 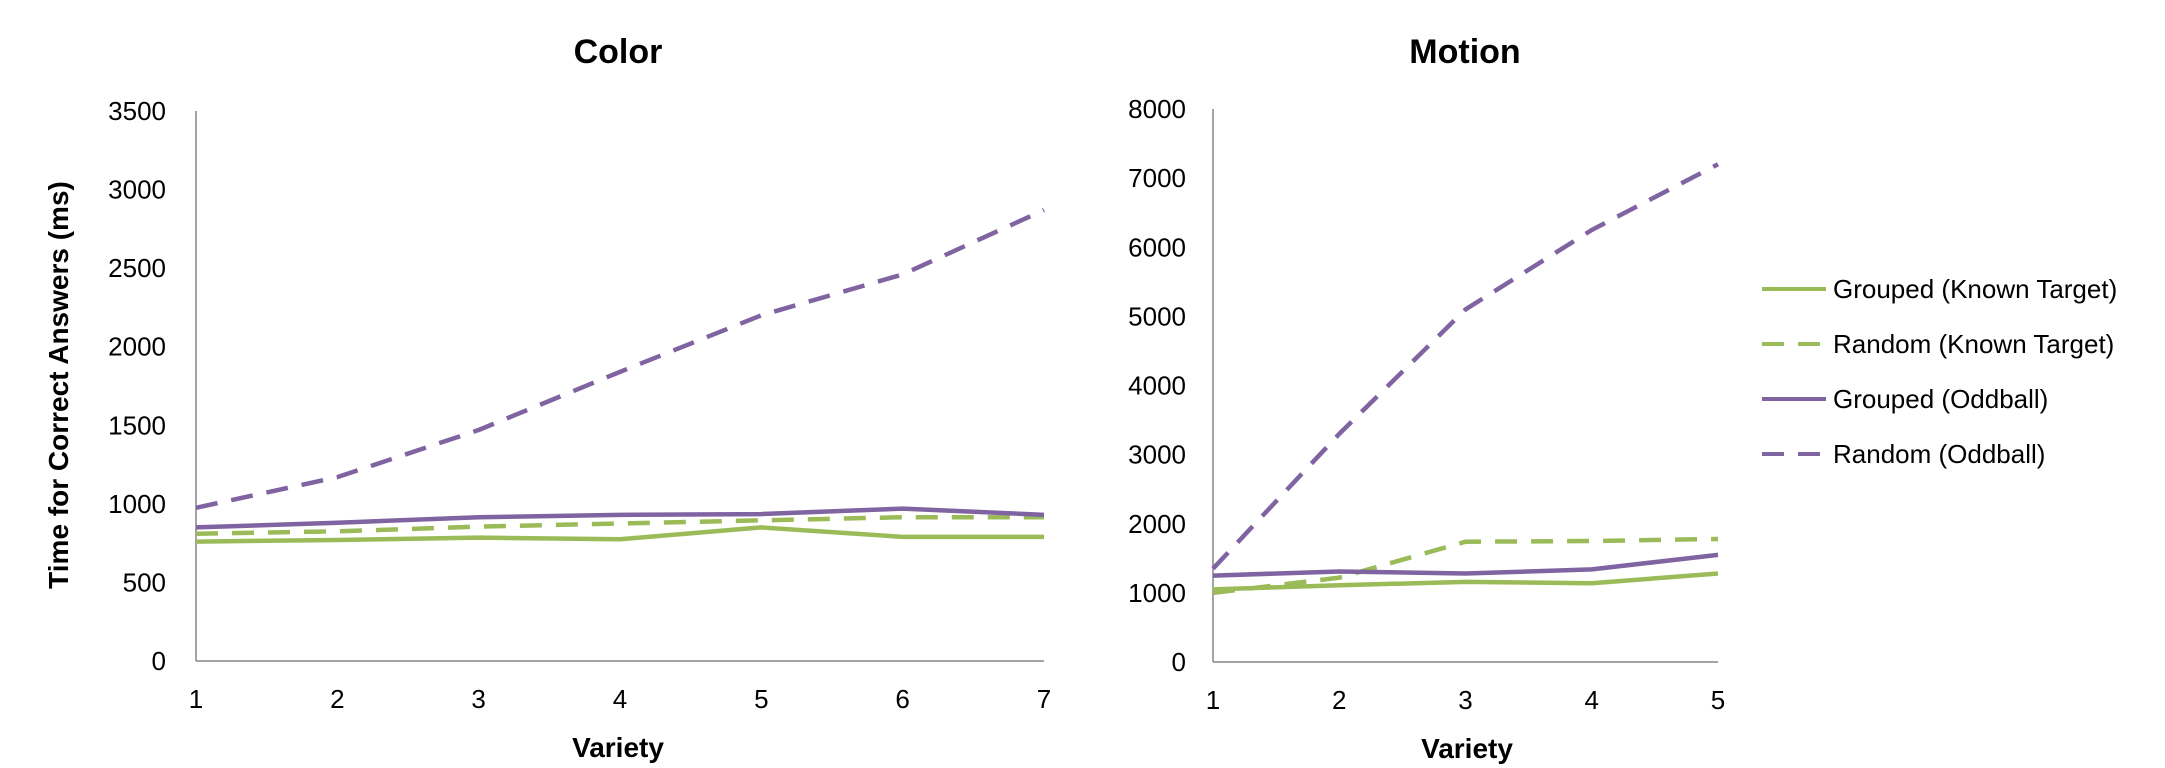 What do you see at coordinates (137, 268) in the screenshot?
I see `y-tick-label: 2500` at bounding box center [137, 268].